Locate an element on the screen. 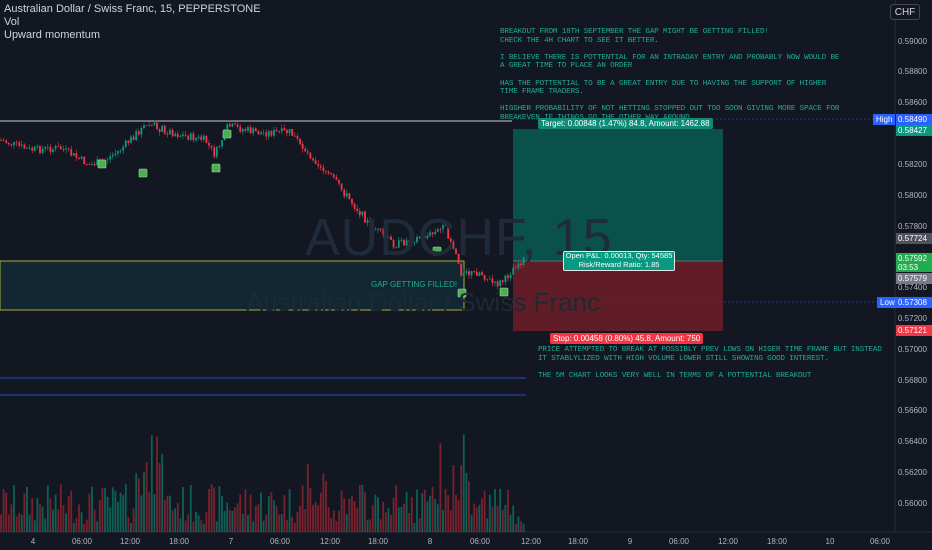 This screenshot has height=550, width=932. time-axis-label: 06:00 is located at coordinates (280, 541).